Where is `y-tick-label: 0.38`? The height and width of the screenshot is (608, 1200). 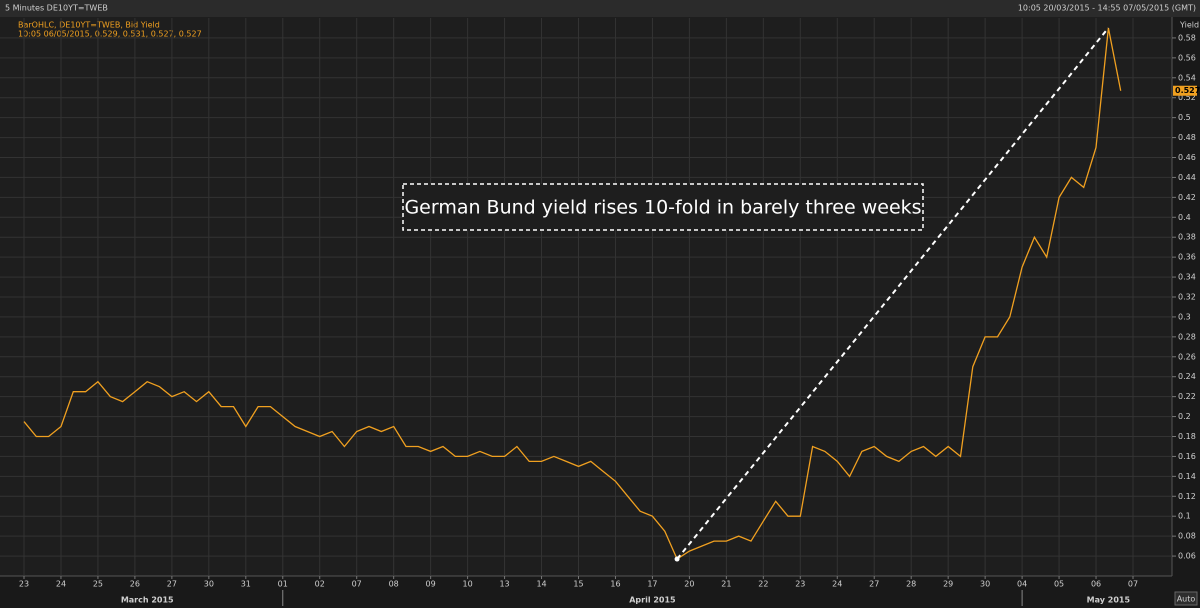
y-tick-label: 0.38 is located at coordinates (1187, 237).